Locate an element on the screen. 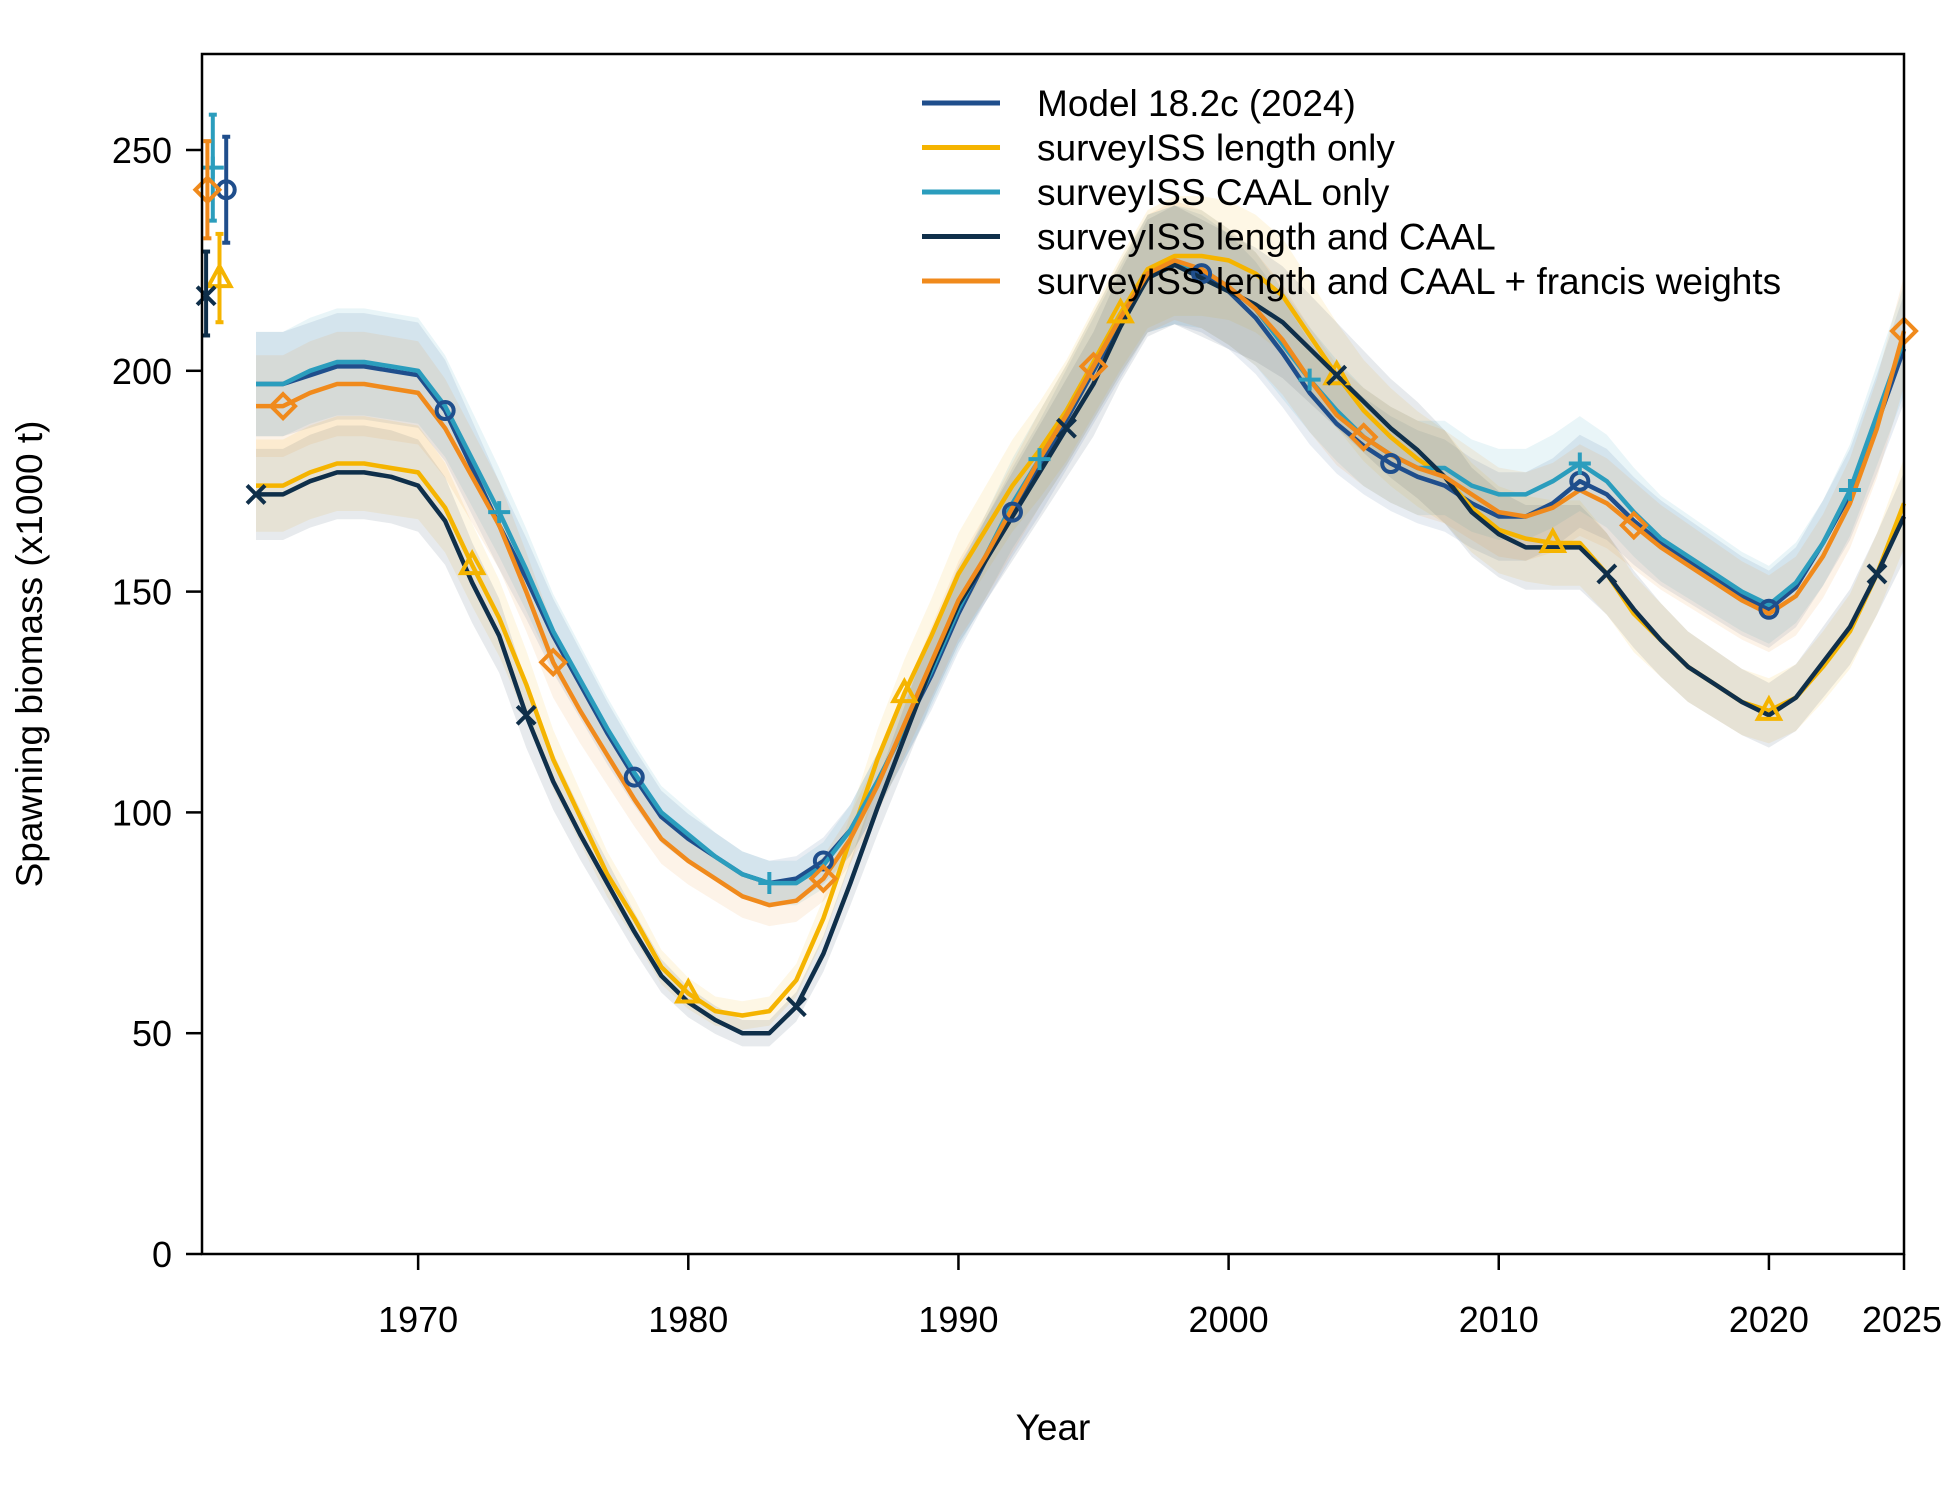  x-tick-label: 2000 is located at coordinates (1229, 1319).